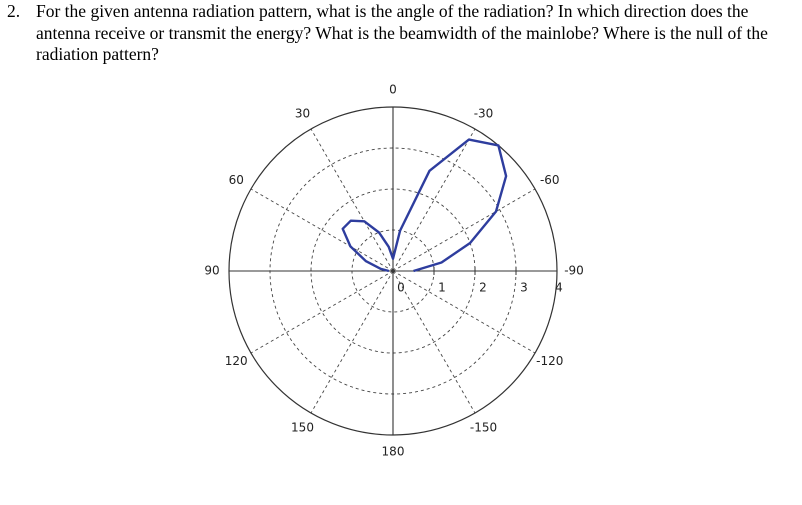 The image size is (802, 505). Describe the element at coordinates (483, 427) in the screenshot. I see `theta-tick-label: -150` at that location.